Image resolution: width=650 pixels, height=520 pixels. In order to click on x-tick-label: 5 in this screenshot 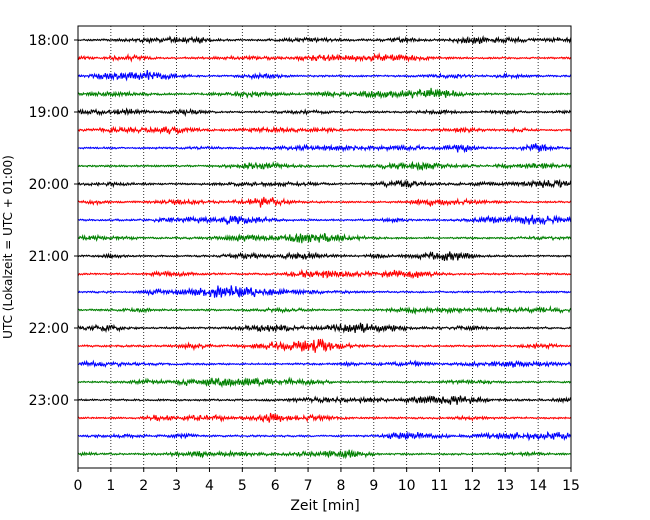, I will do `click(242, 486)`.